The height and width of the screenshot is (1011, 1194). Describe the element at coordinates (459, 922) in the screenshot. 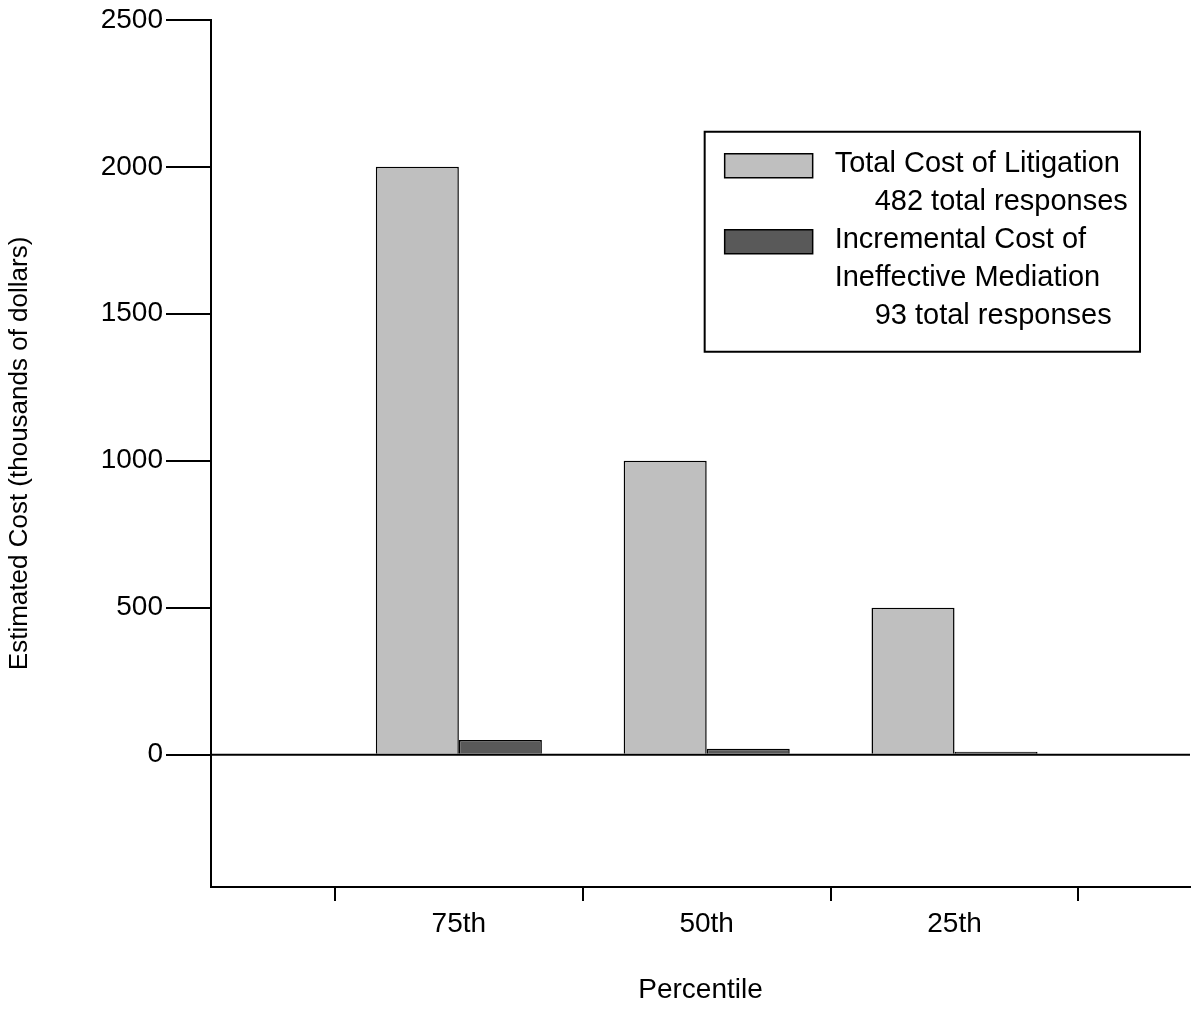

I see `x-tick-label: 75th` at that location.